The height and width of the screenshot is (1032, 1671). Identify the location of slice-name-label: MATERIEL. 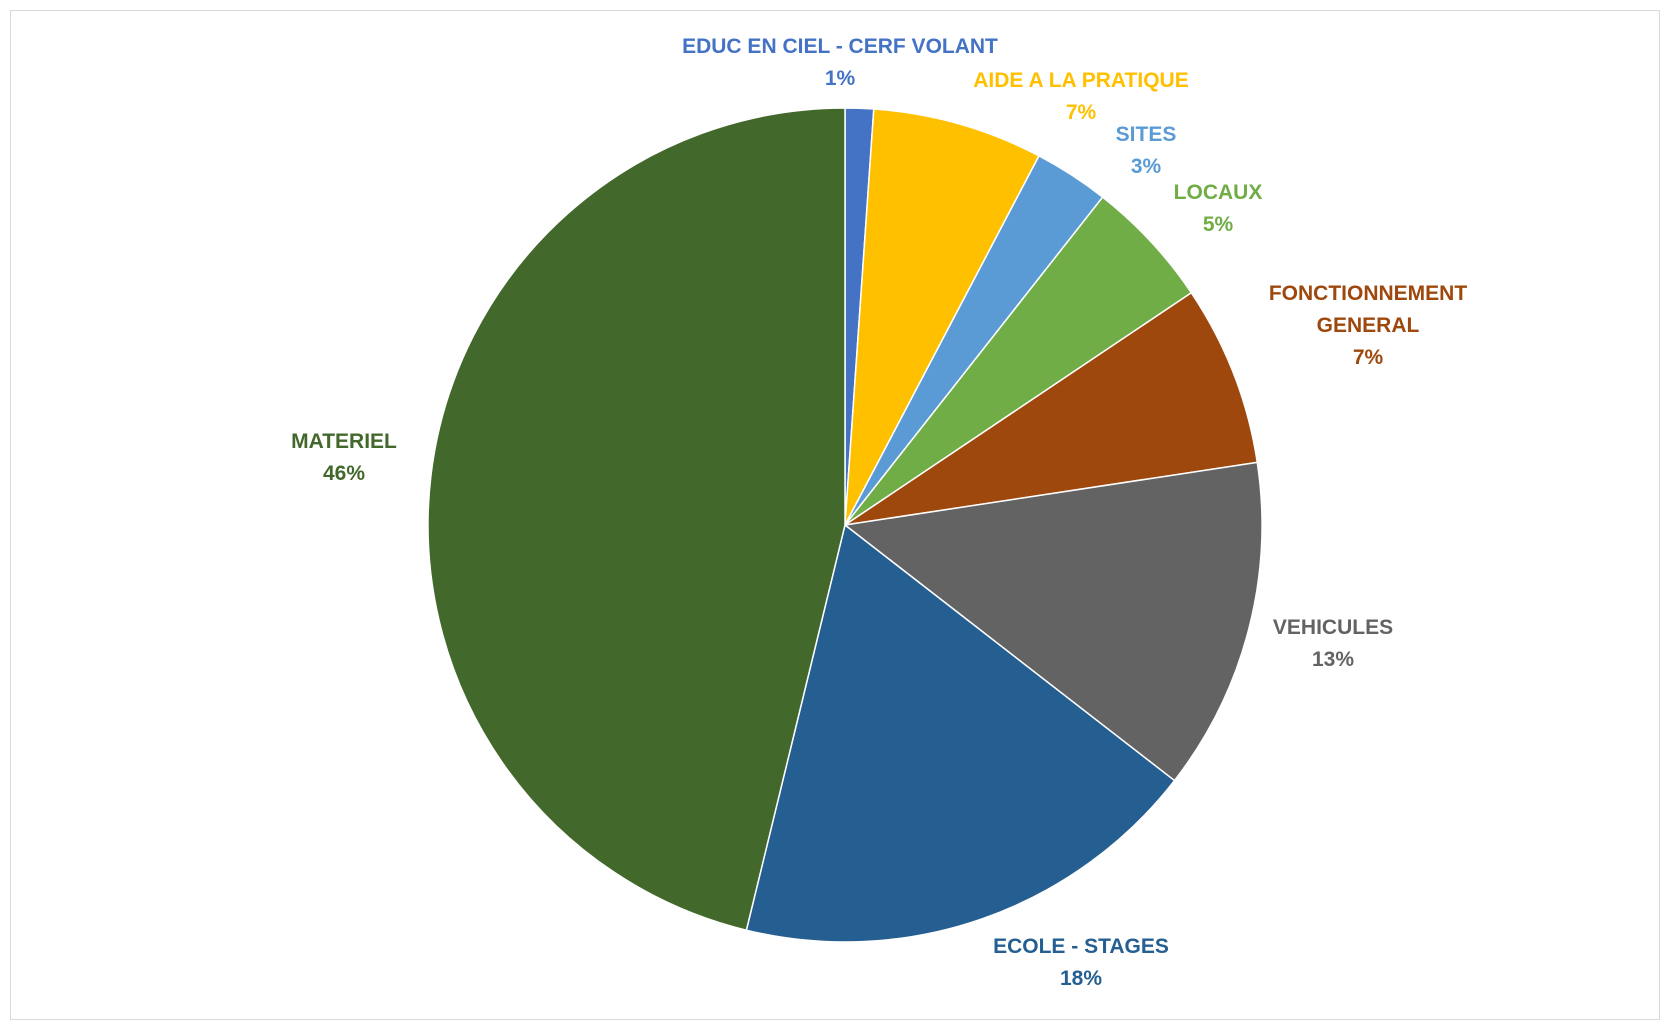
(344, 441).